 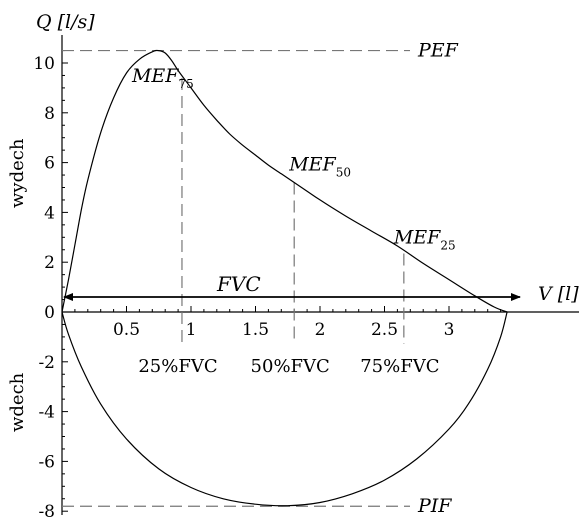 I want to click on mef-label-75: MEF75, so click(x=162, y=78).